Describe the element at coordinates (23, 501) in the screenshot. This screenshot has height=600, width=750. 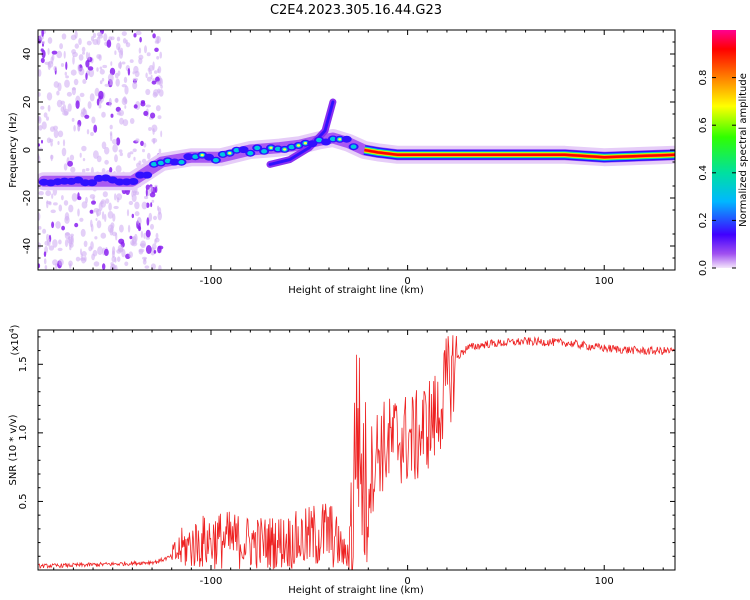
I see `y-tick-label: 0.5` at that location.